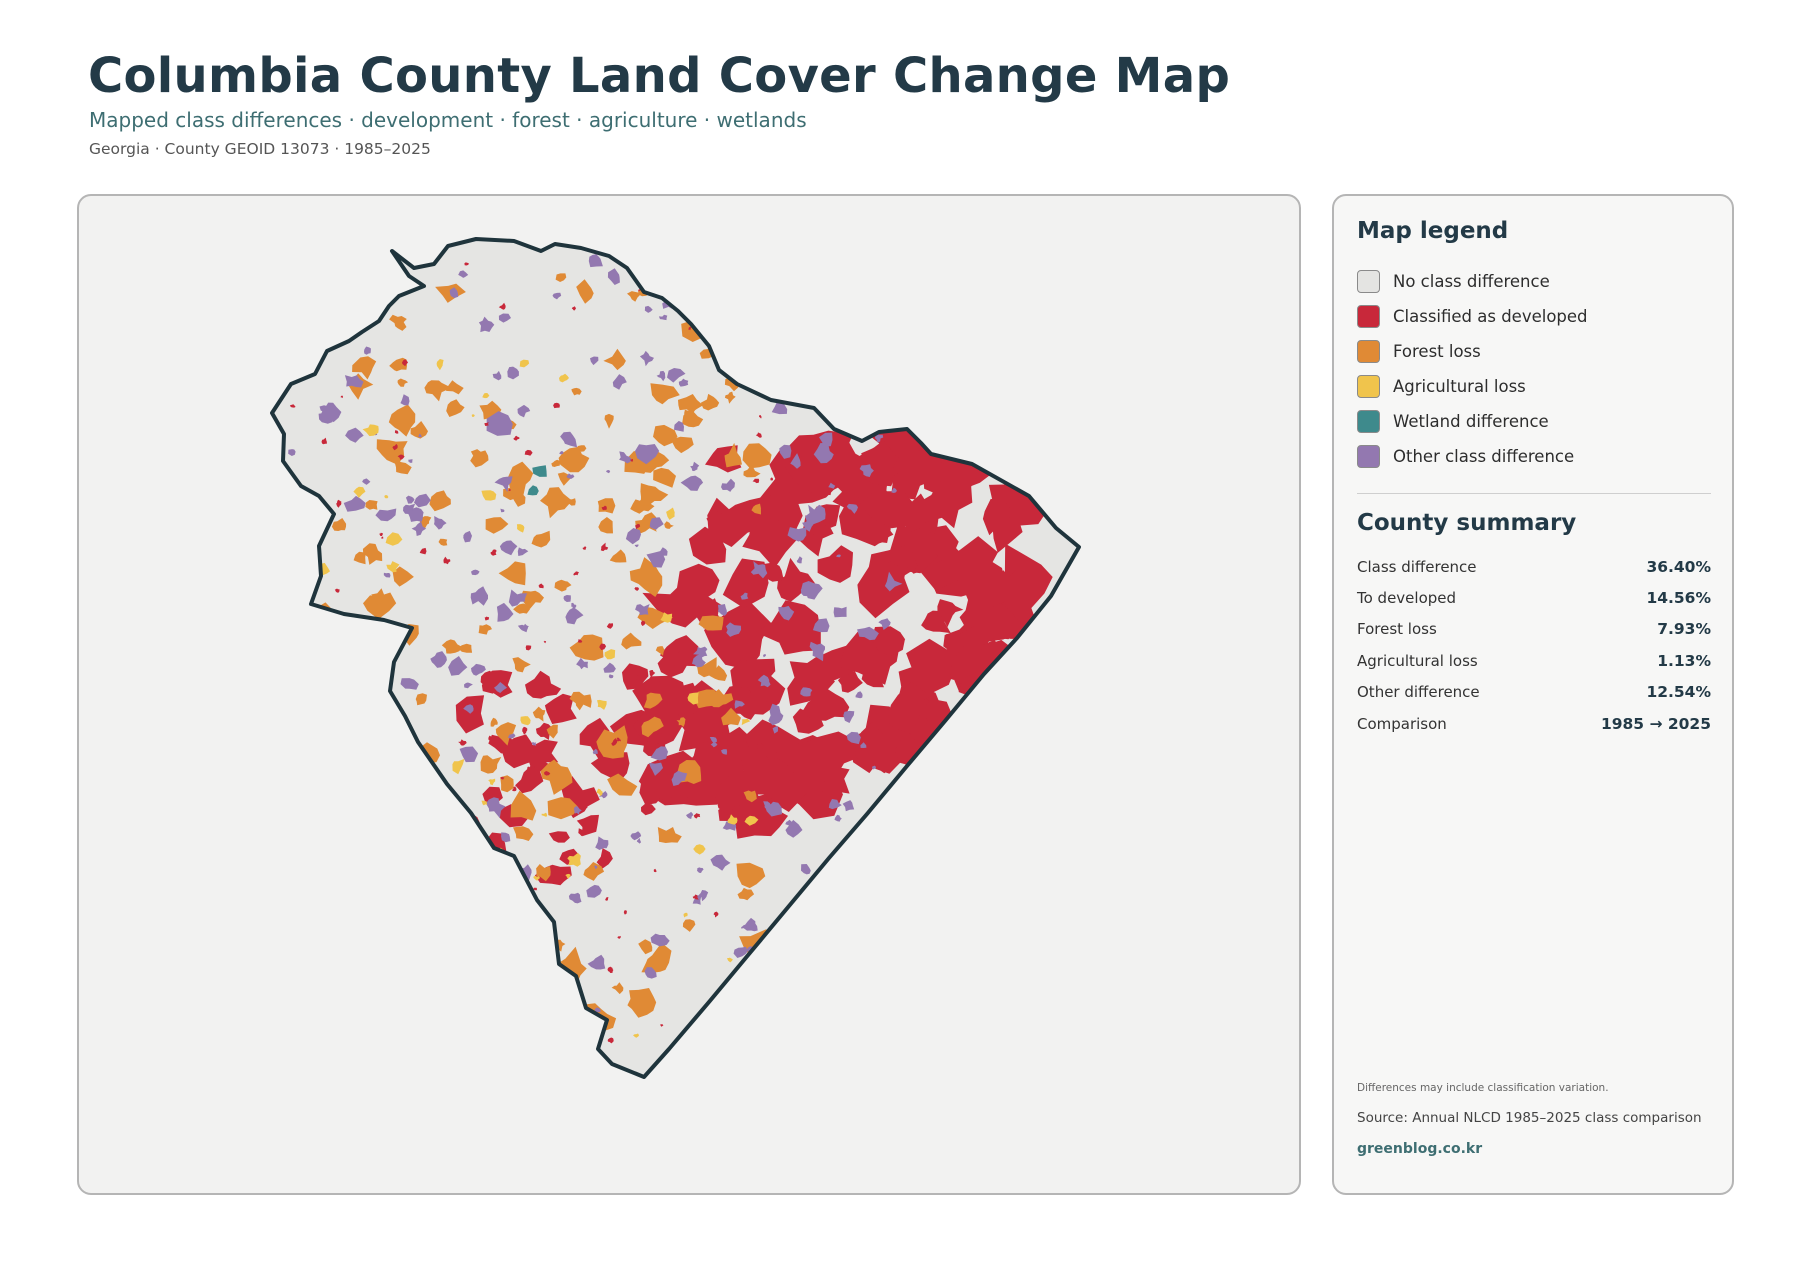 This screenshot has width=1800, height=1273. Describe the element at coordinates (1472, 386) in the screenshot. I see `legend-item-agricultural-loss: Agricultural loss` at that location.